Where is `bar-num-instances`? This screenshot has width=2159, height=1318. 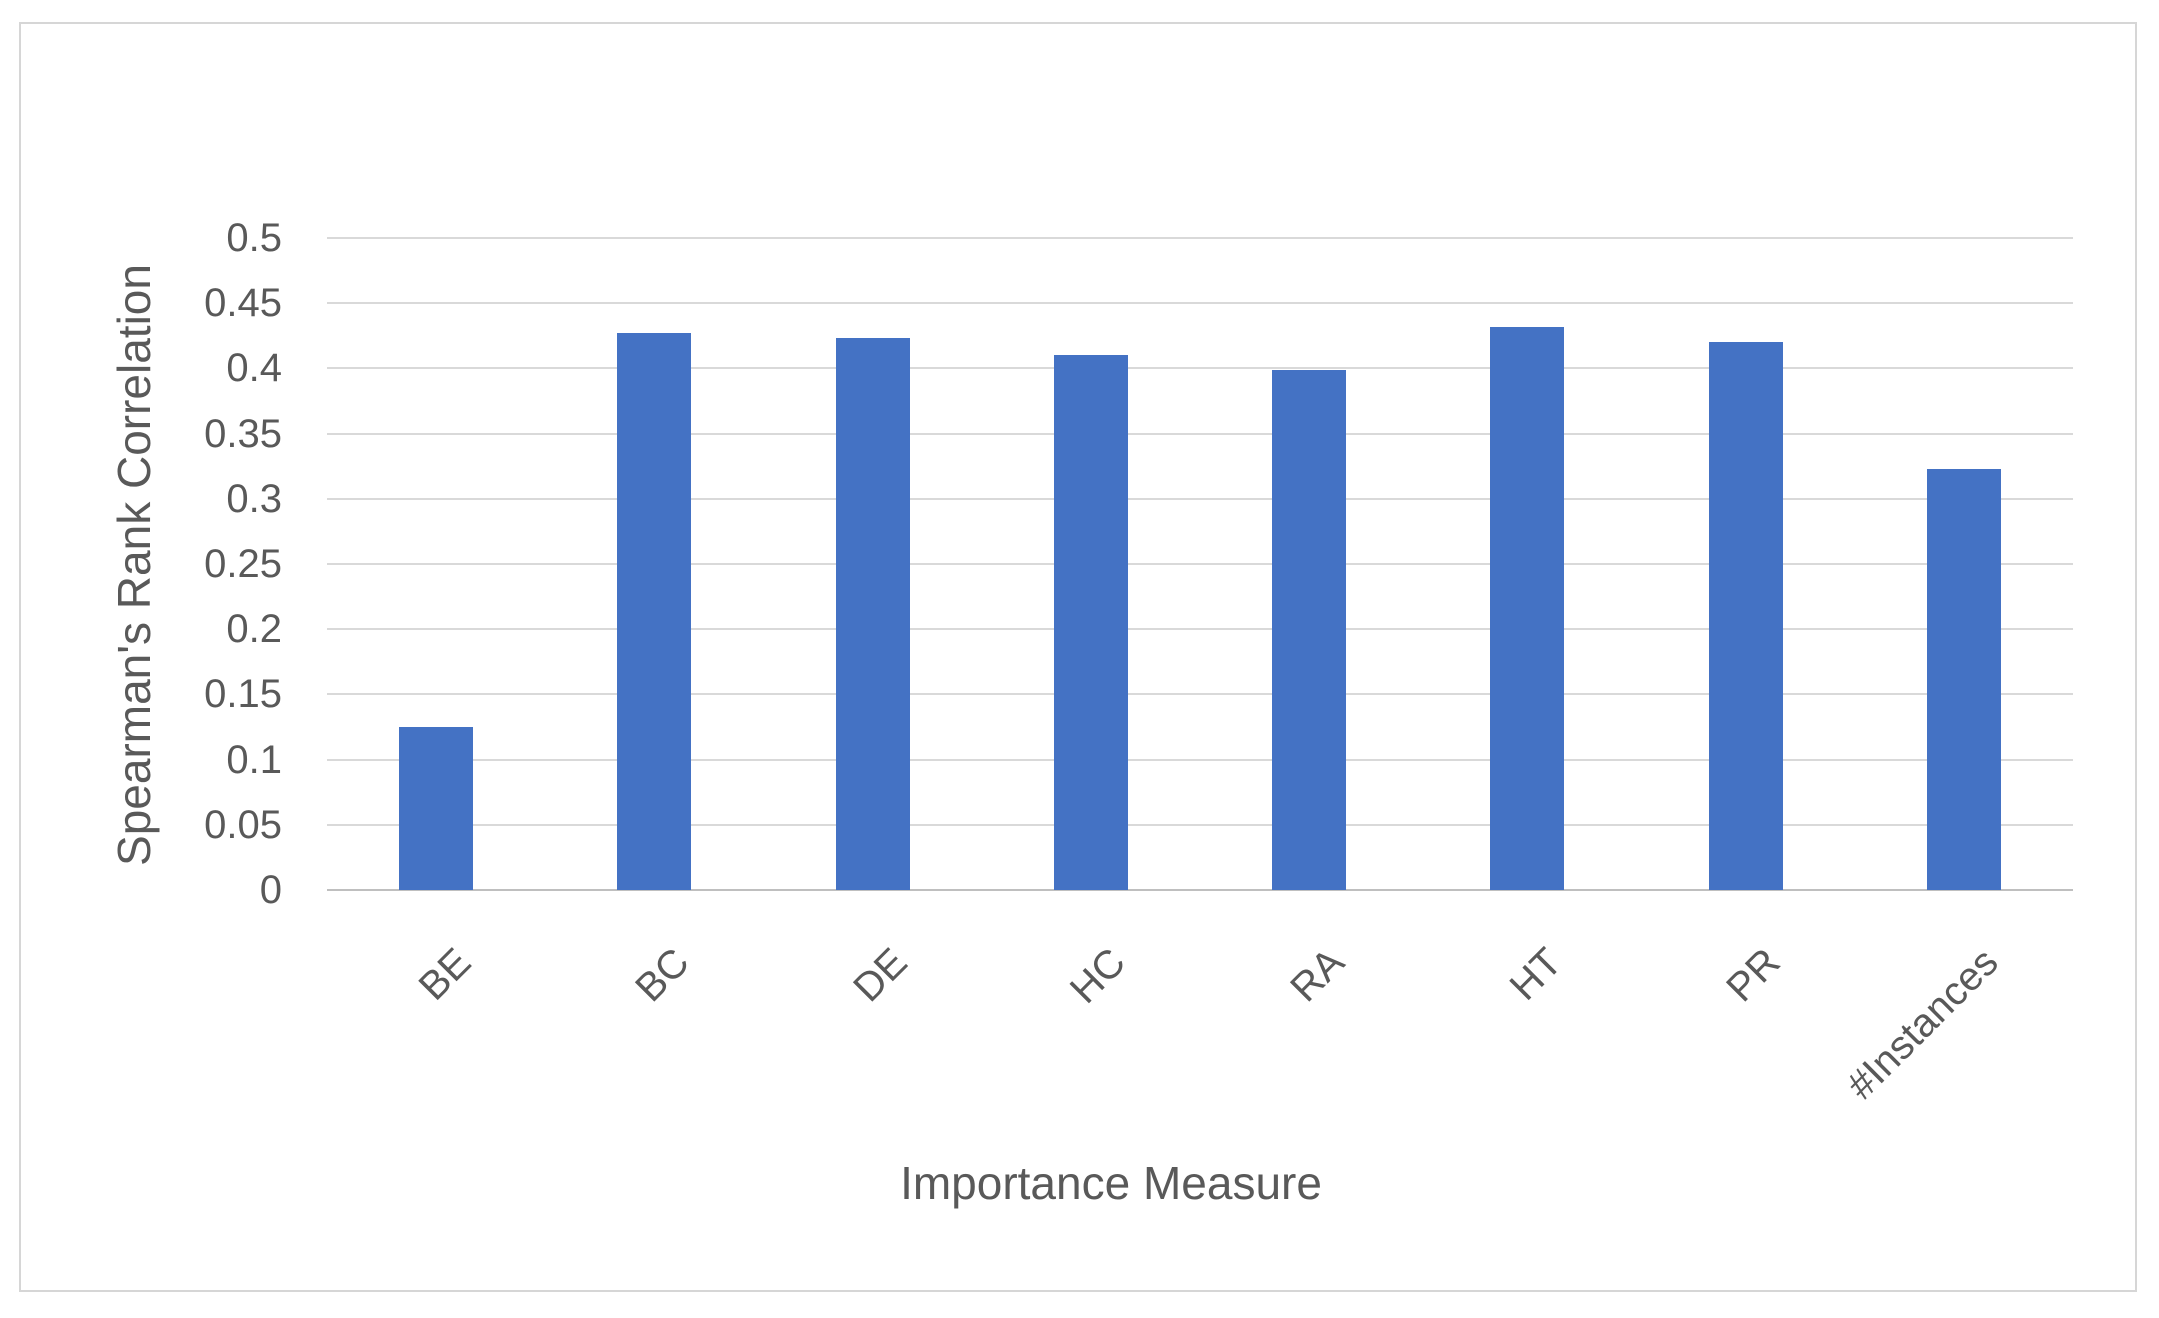
bar-num-instances is located at coordinates (1963, 679).